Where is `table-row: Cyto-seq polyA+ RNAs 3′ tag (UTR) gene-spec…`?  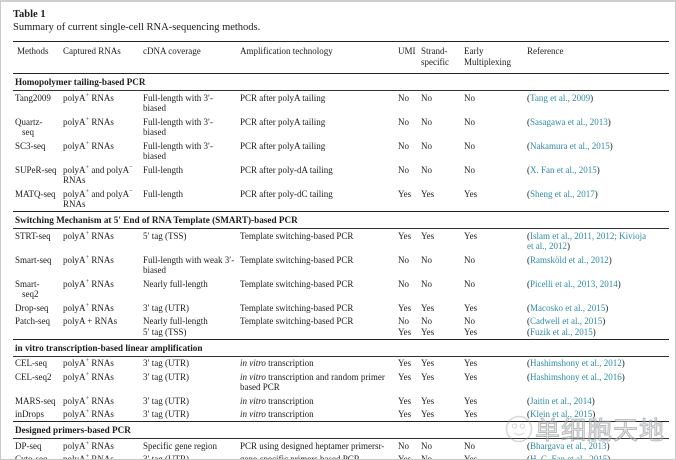 table-row: Cyto-seq polyA+ RNAs 3′ tag (UTR) gene-spec… is located at coordinates (341, 456).